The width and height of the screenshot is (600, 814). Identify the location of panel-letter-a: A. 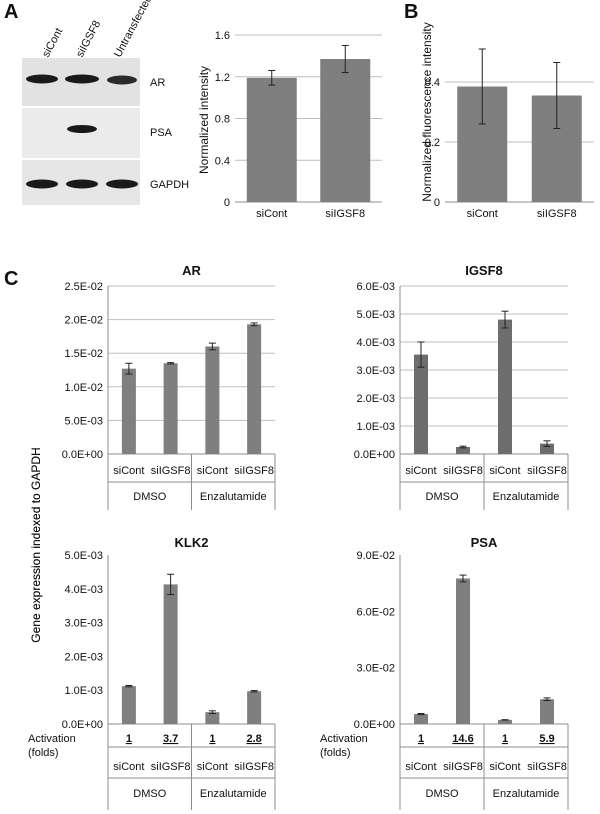
(11, 12).